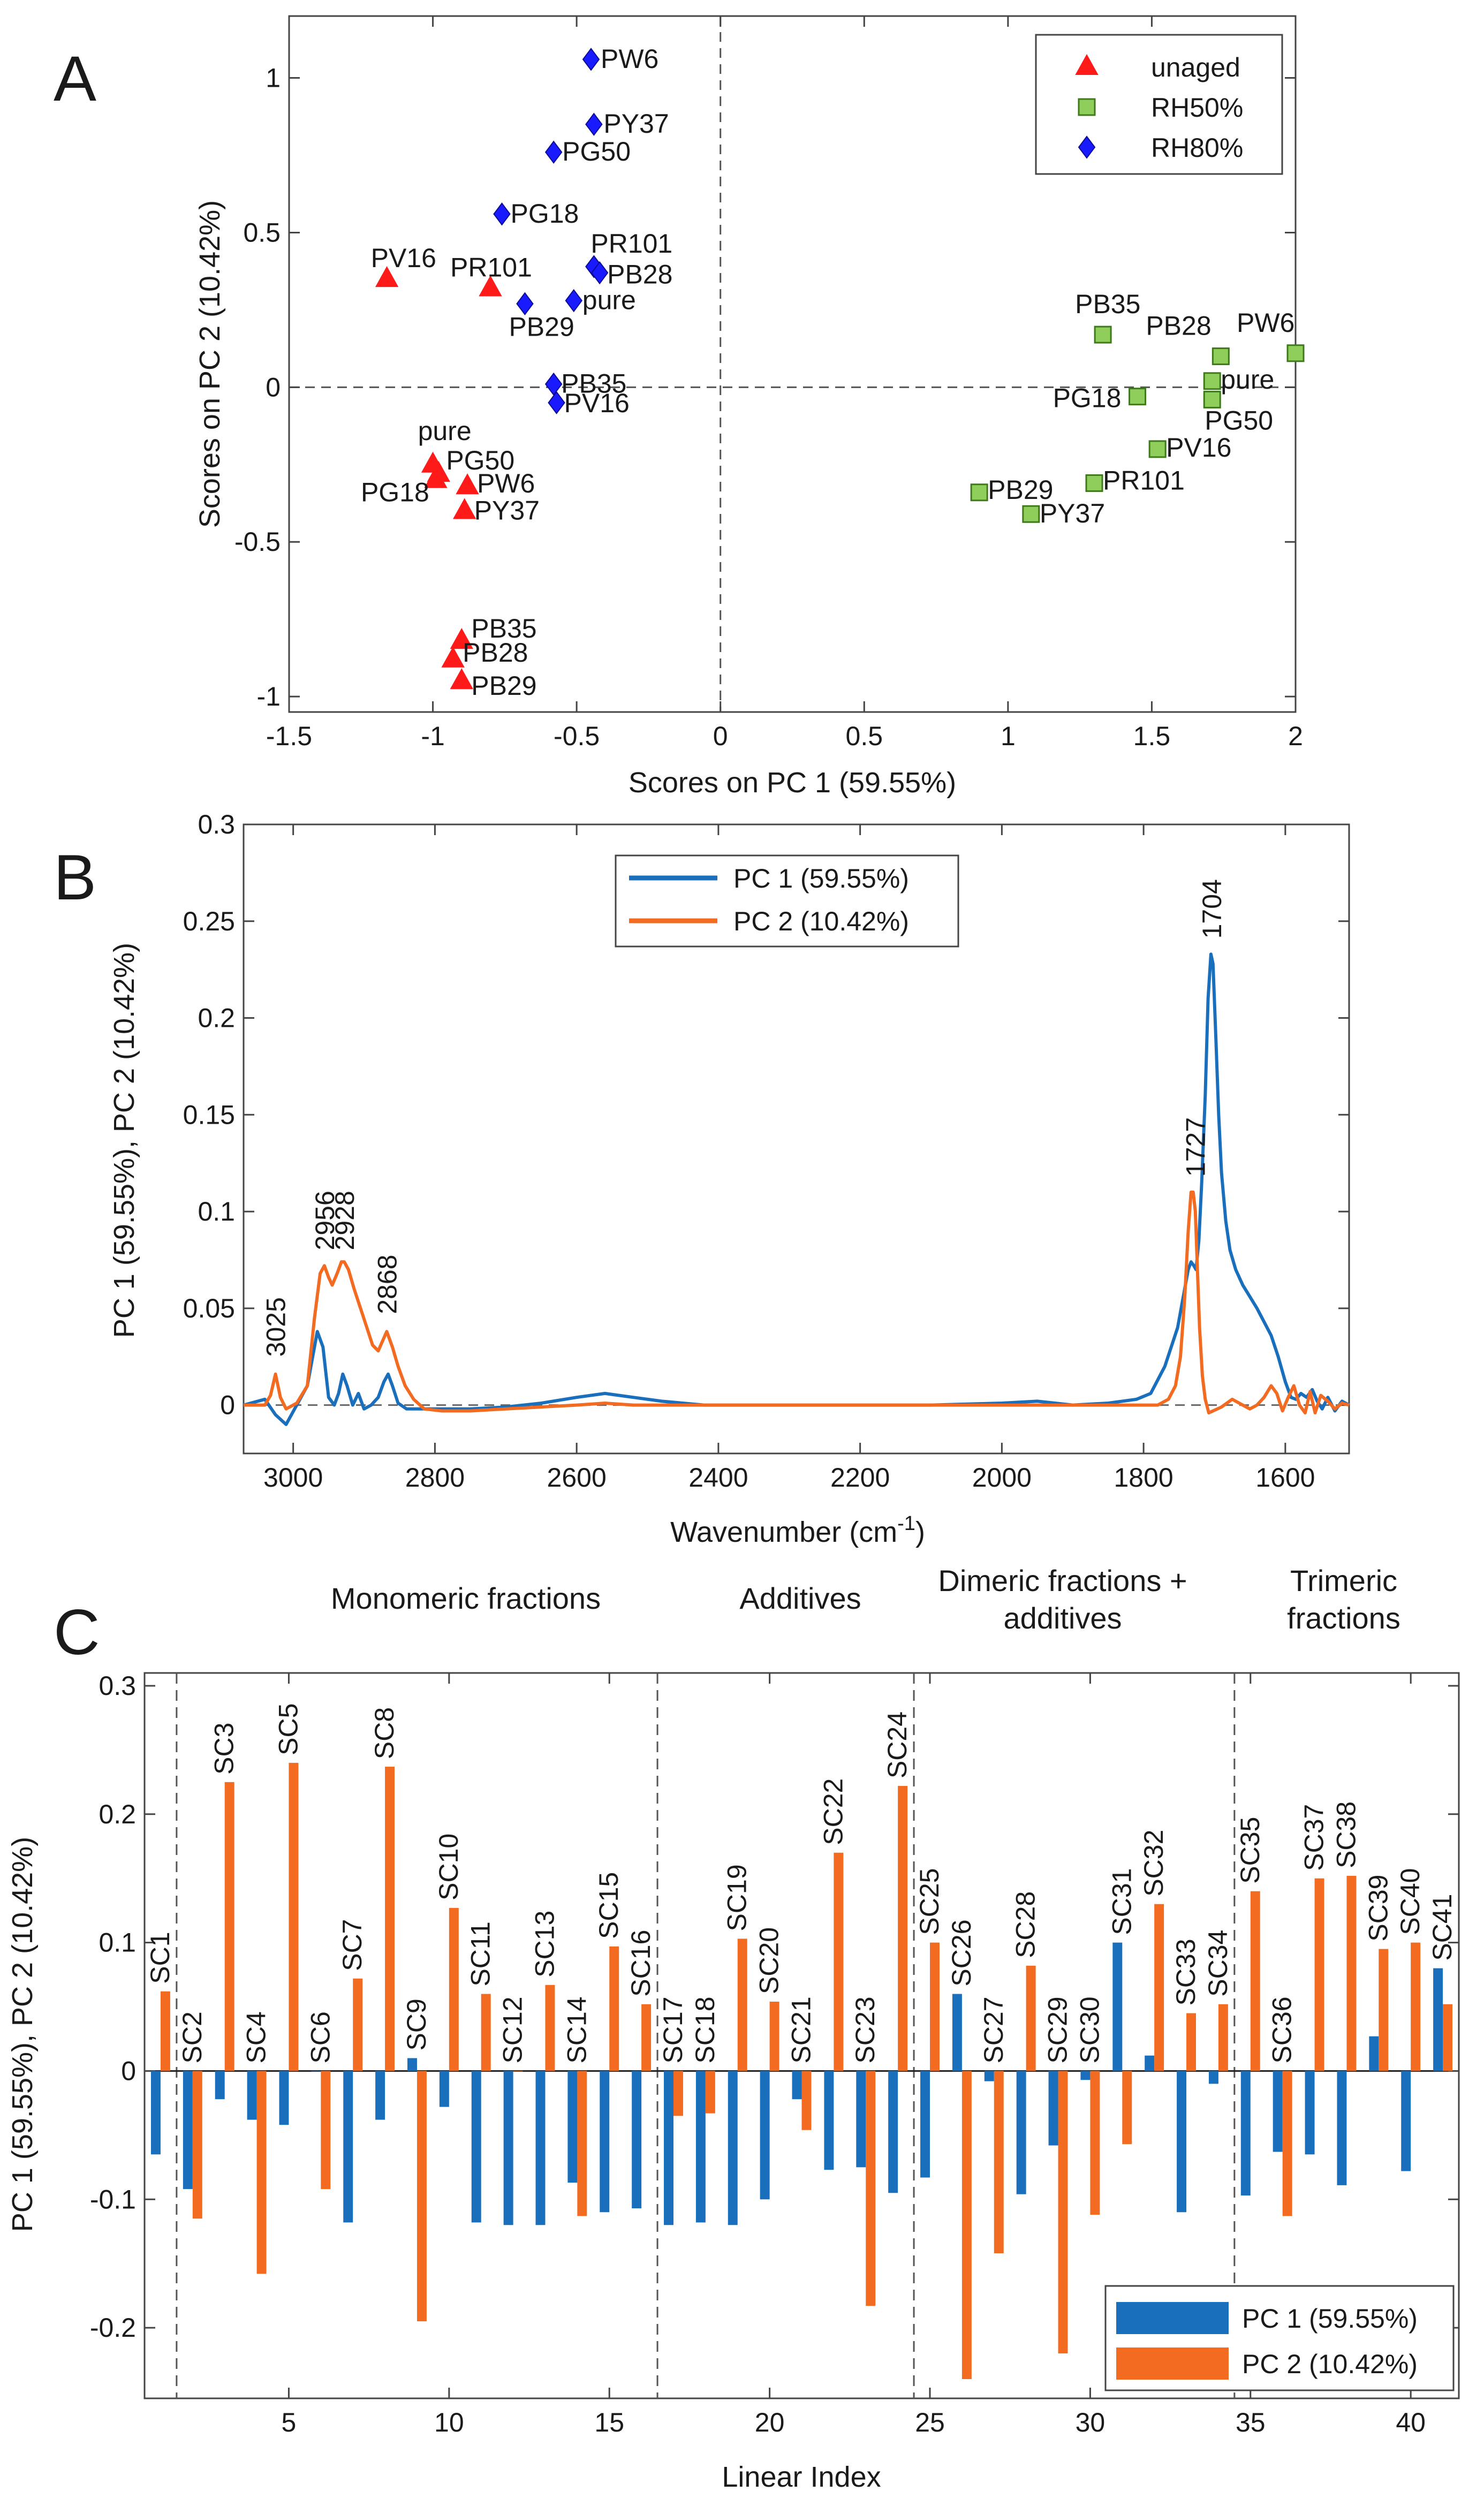 This screenshot has width=1484, height=2499. I want to click on x-tick-label: -0.5, so click(577, 736).